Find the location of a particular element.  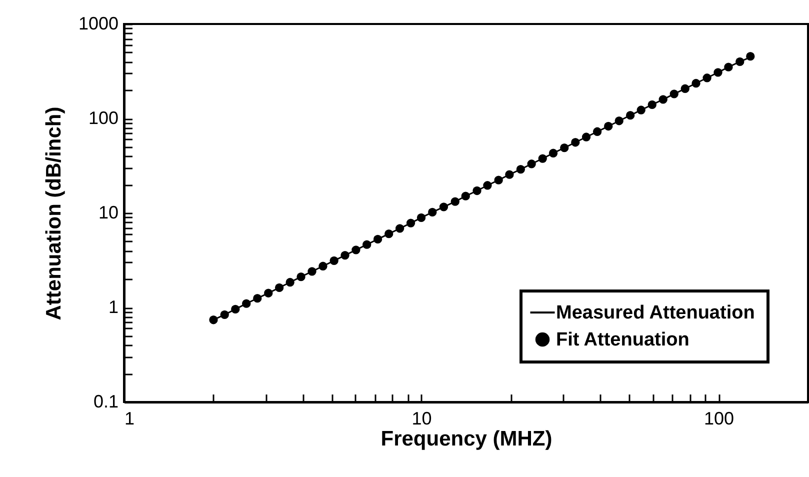

y-tick-label: 100 is located at coordinates (103, 118).